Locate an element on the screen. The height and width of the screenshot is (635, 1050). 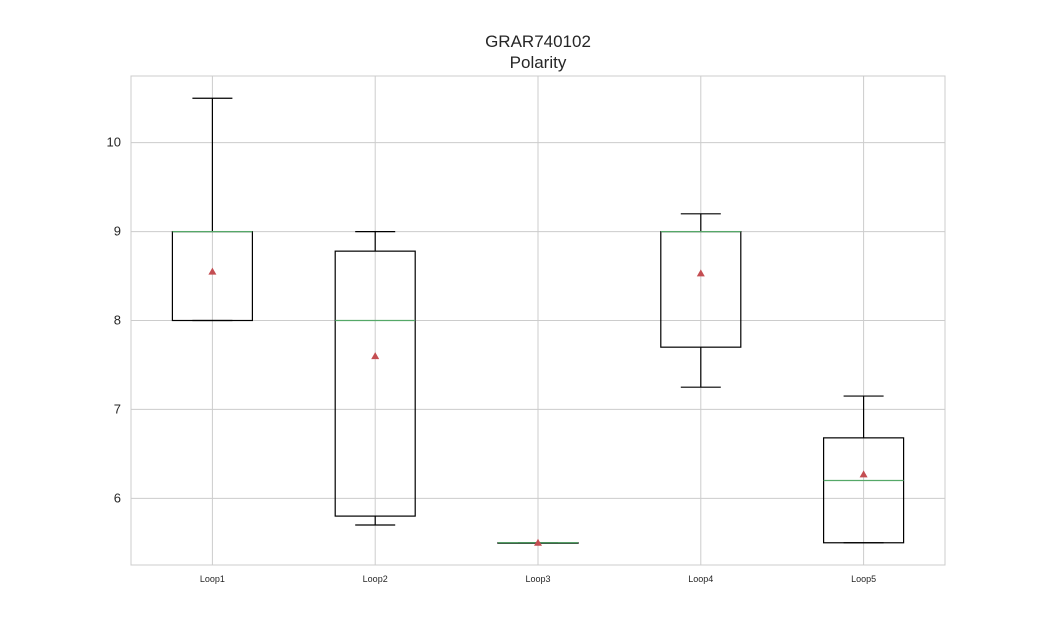
x-tick-label: Loop2 is located at coordinates (375, 579).